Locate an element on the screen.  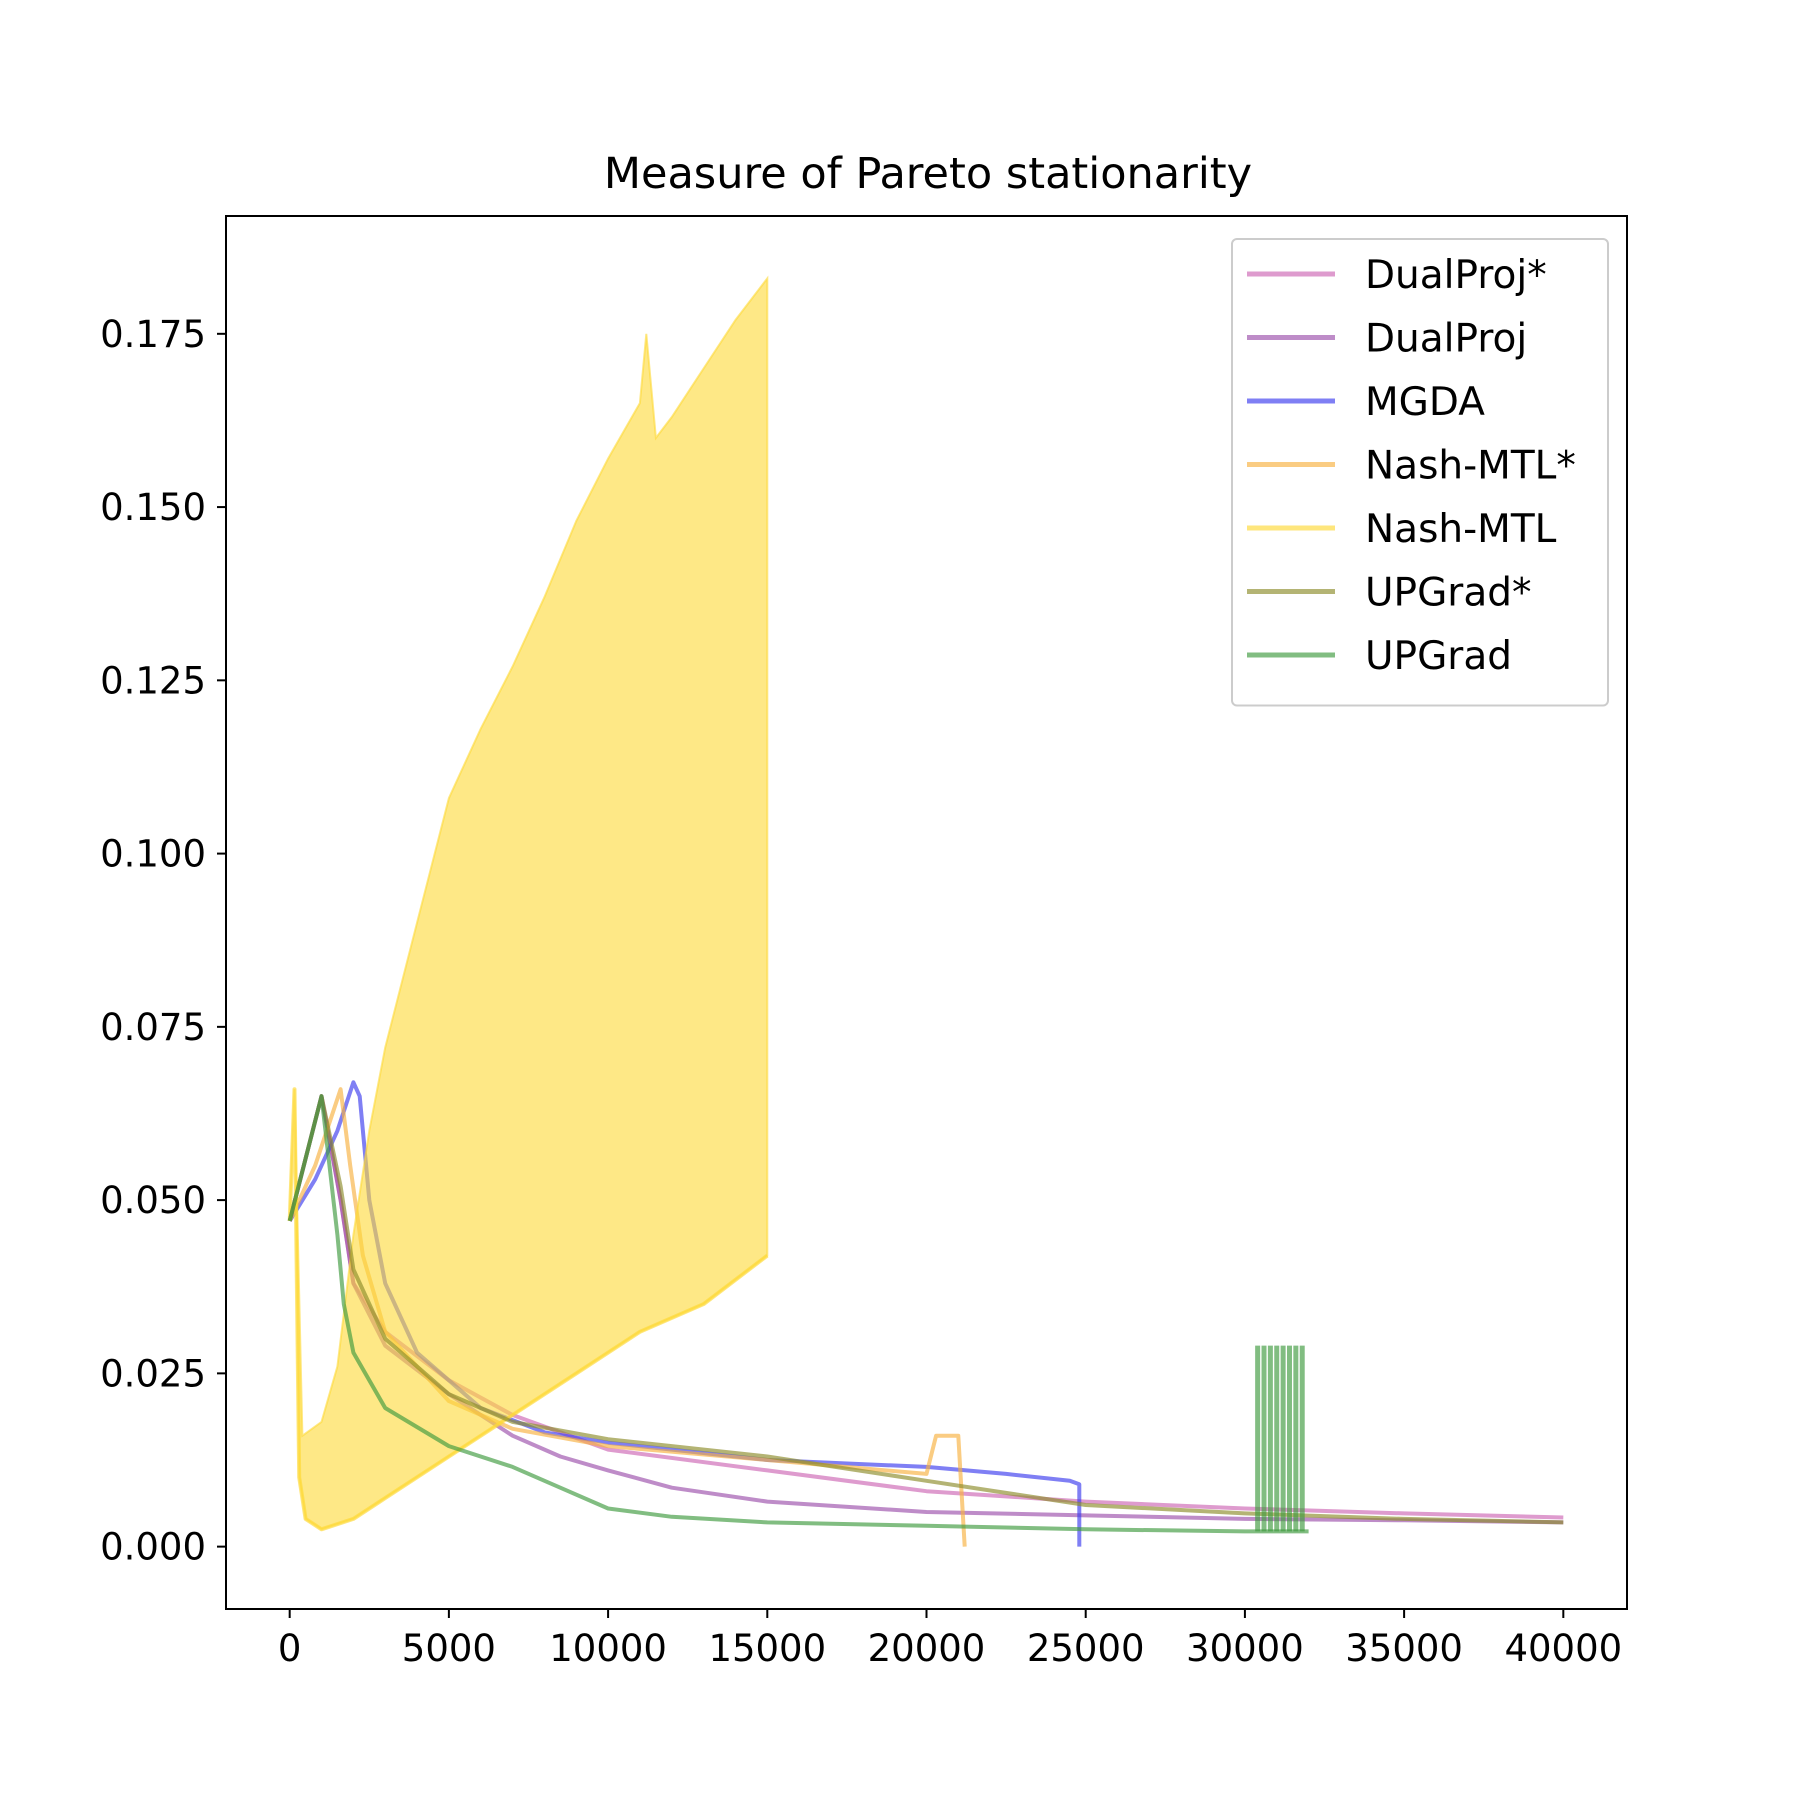
legend-item-nash-mtl: Nash-MTL* is located at coordinates (1411, 466).